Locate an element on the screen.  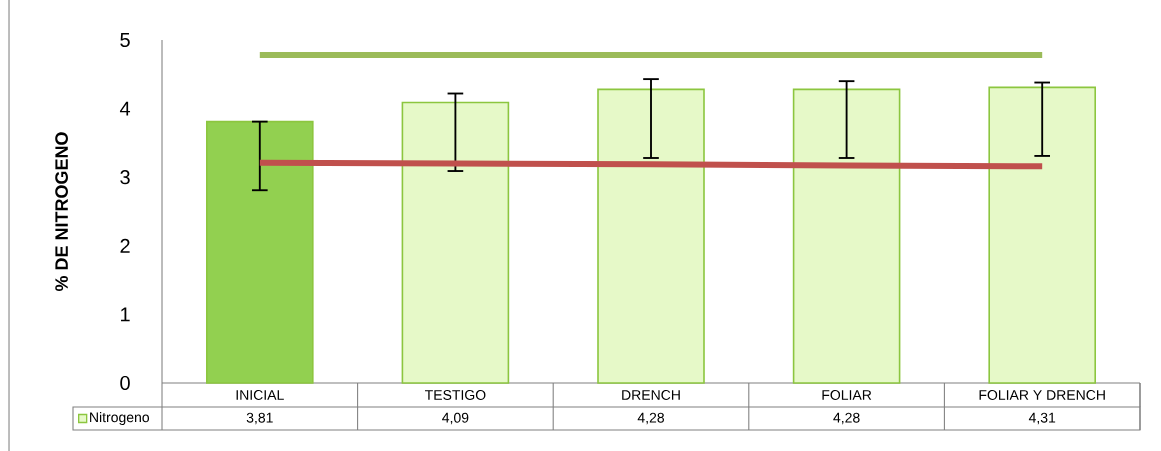
y-tick-label: 3 is located at coordinates (125, 177).